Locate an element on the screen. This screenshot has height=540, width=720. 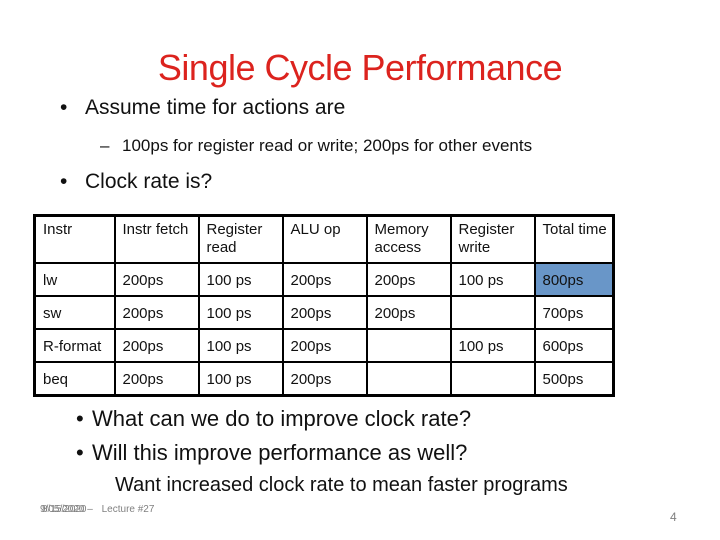
cell-beq-instr: beq is located at coordinates (74, 379).